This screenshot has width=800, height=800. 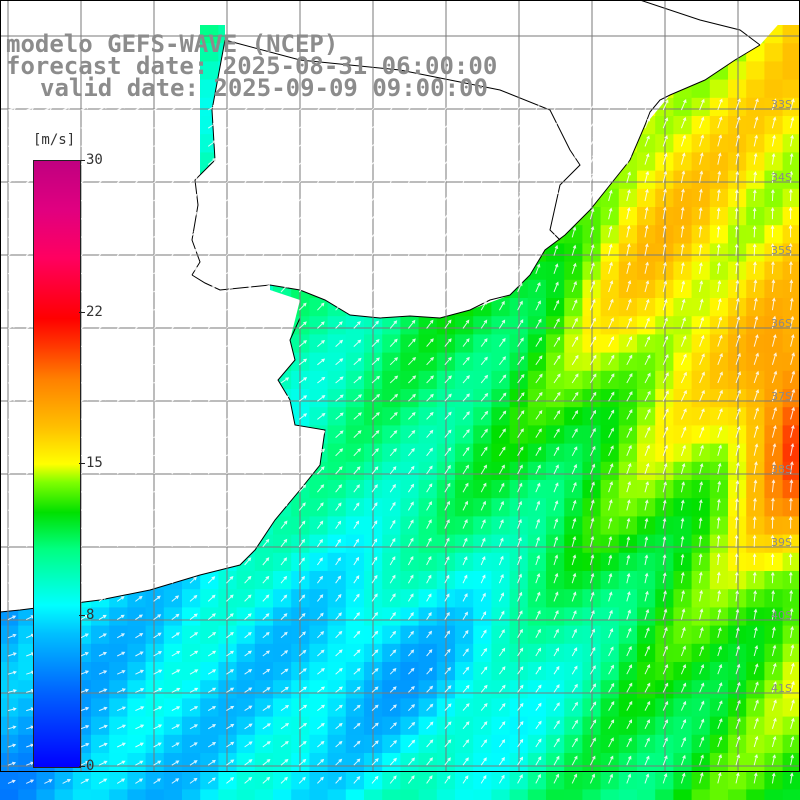 What do you see at coordinates (94, 463) in the screenshot?
I see `colorbar-tick-label: 15` at bounding box center [94, 463].